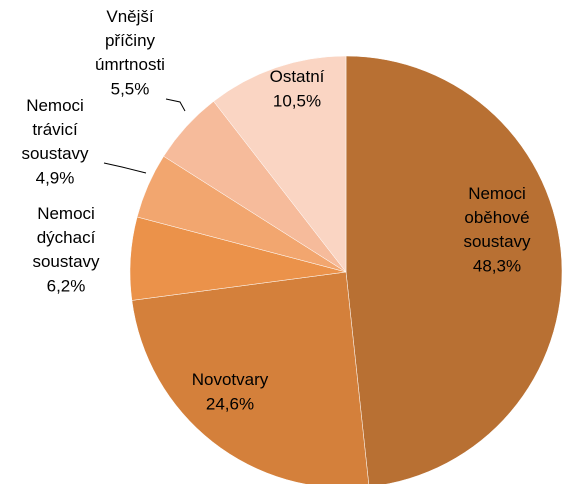 Image resolution: width=567 pixels, height=484 pixels. What do you see at coordinates (66, 285) in the screenshot?
I see `value-label: 6,2%` at bounding box center [66, 285].